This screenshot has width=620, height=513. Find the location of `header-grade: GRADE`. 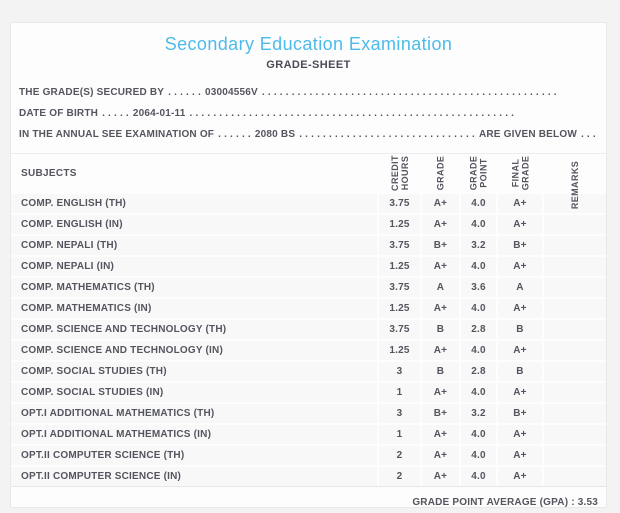

header-grade: GRADE is located at coordinates (440, 173).